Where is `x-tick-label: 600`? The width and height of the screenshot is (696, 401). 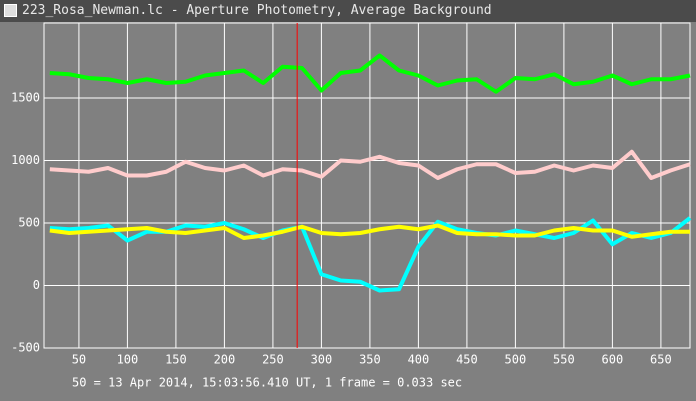 x-tick-label: 600 is located at coordinates (613, 360).